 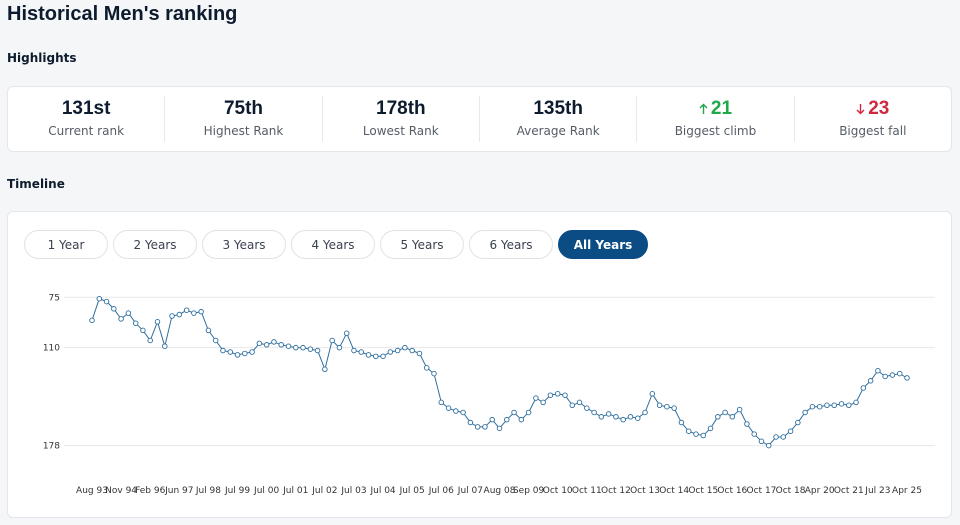 What do you see at coordinates (645, 491) in the screenshot?
I see `x-tick-label: Oct 13` at bounding box center [645, 491].